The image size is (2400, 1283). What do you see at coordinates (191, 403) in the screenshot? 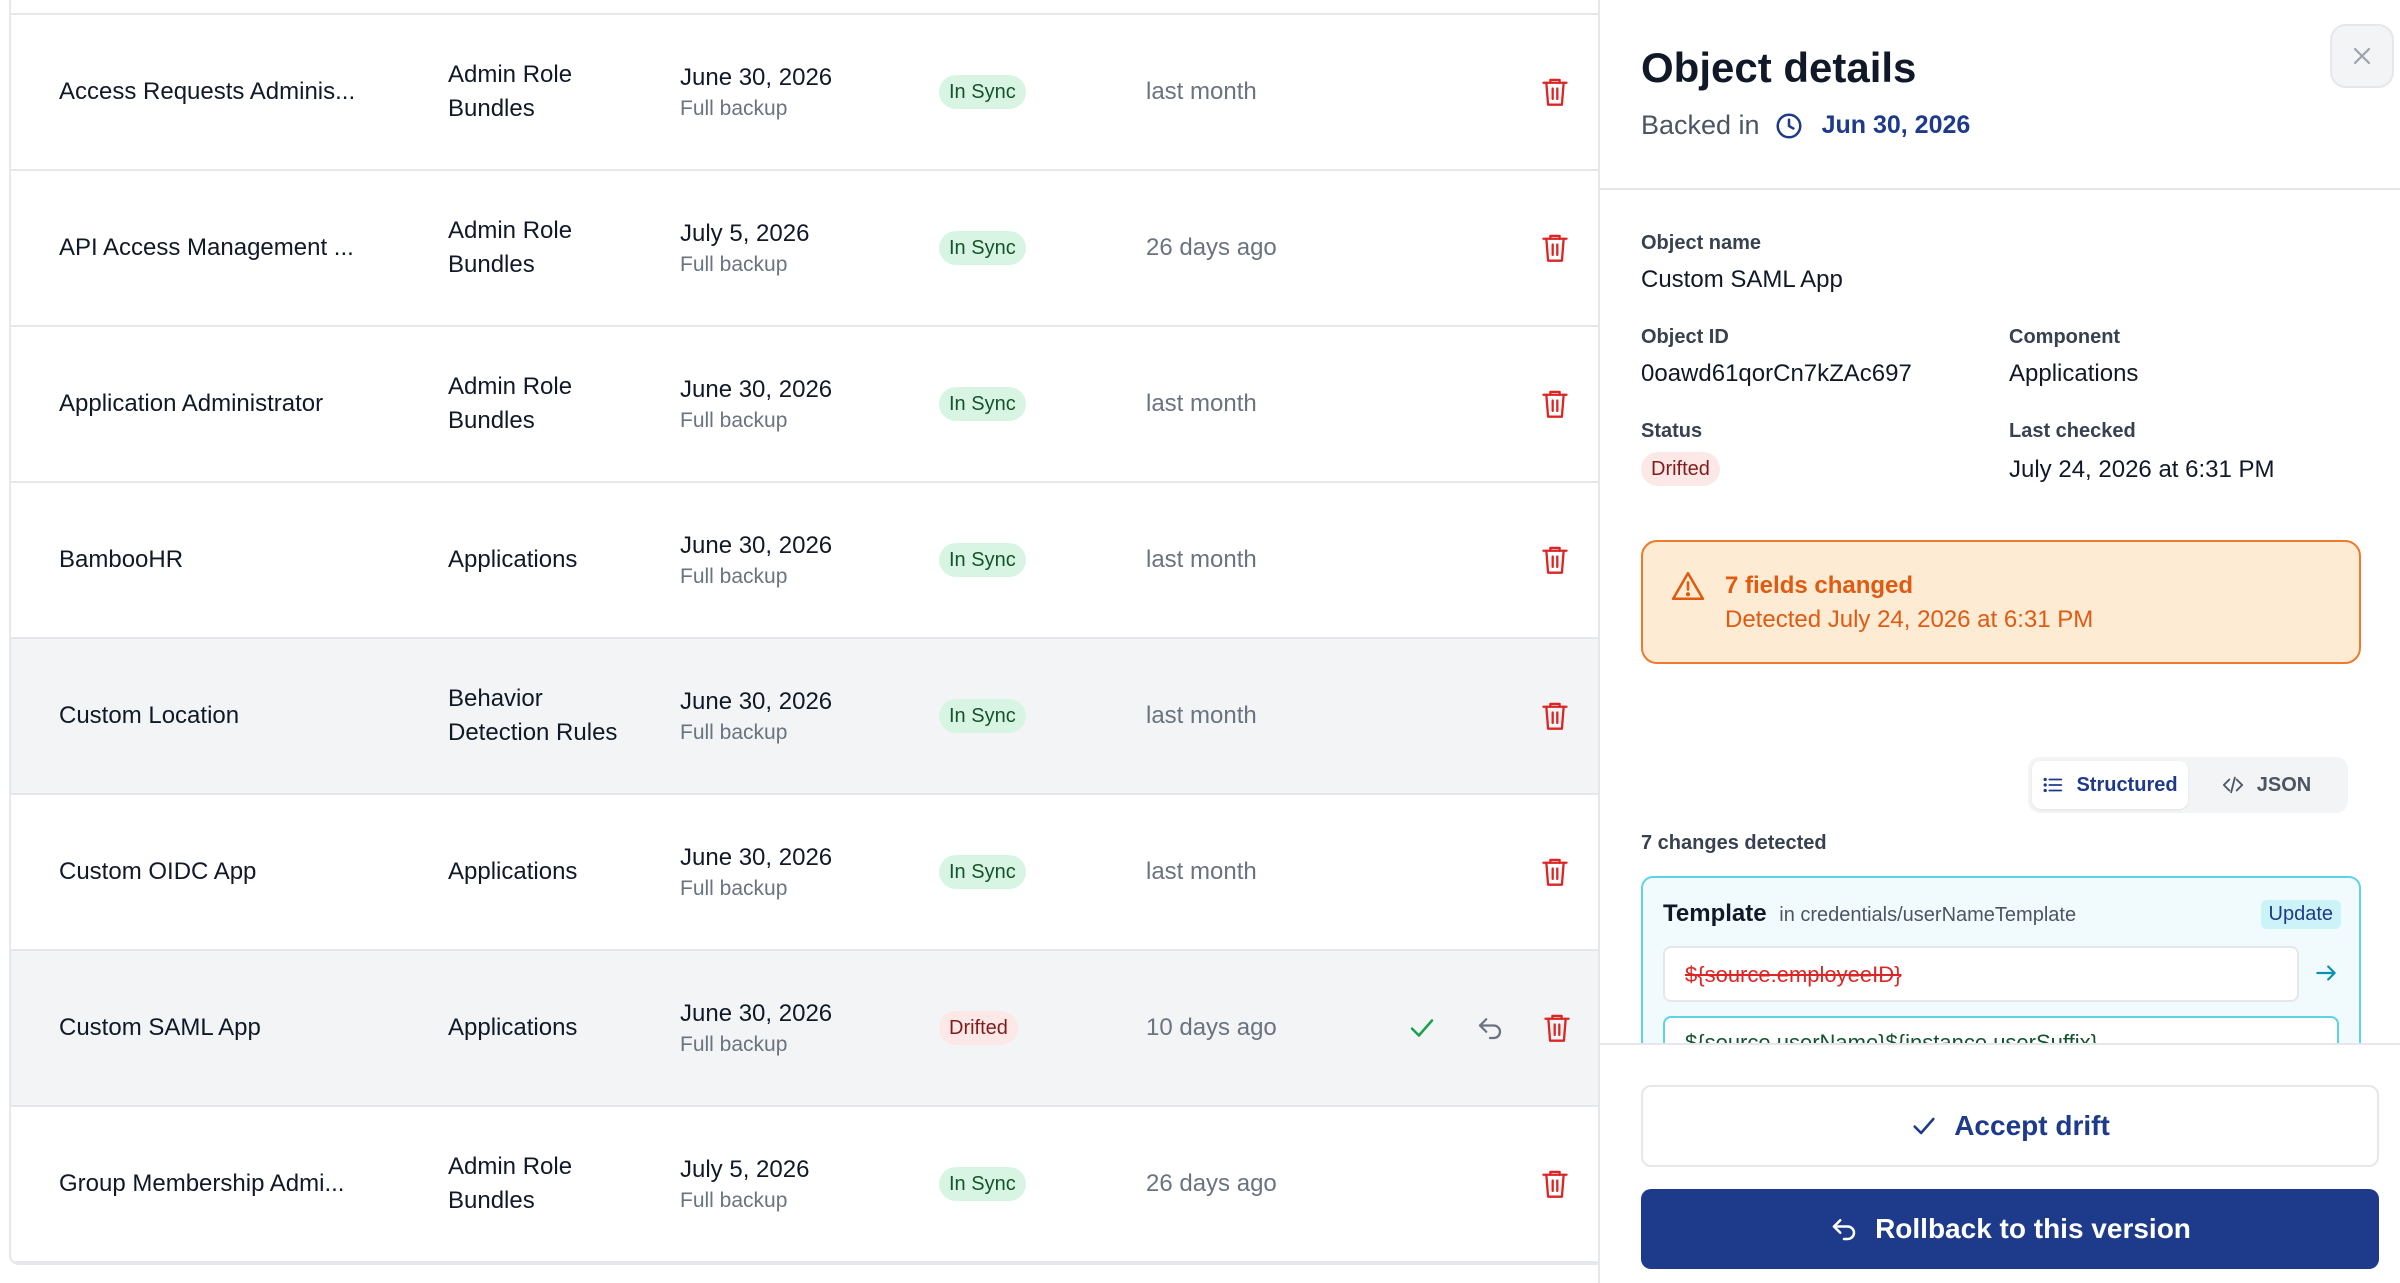
I see `object-name-cell: Application Administrator` at bounding box center [191, 403].